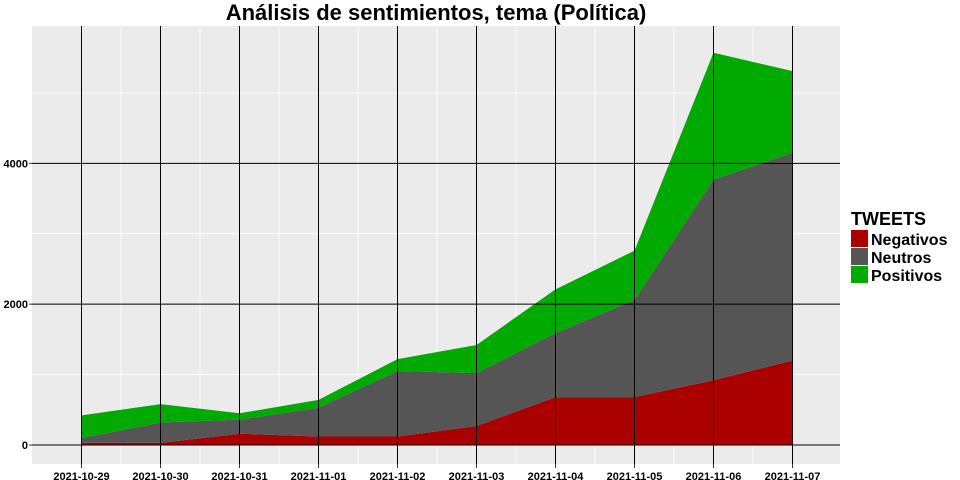  Describe the element at coordinates (859, 256) in the screenshot. I see `legend-key-neutros` at that location.